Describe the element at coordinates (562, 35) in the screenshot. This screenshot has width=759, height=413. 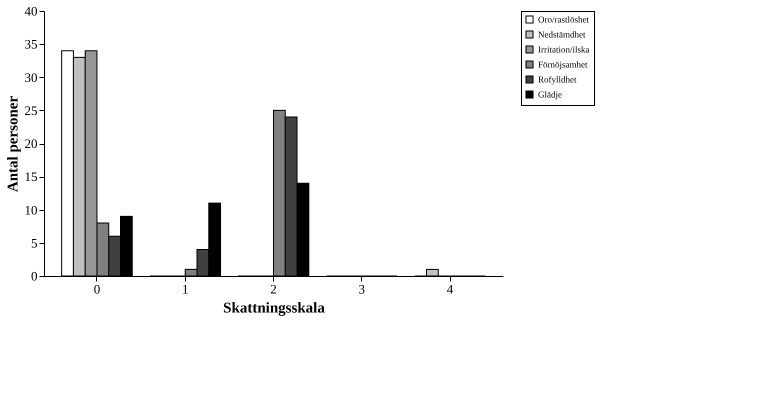
I see `legend-label: Nedstämdhet` at that location.